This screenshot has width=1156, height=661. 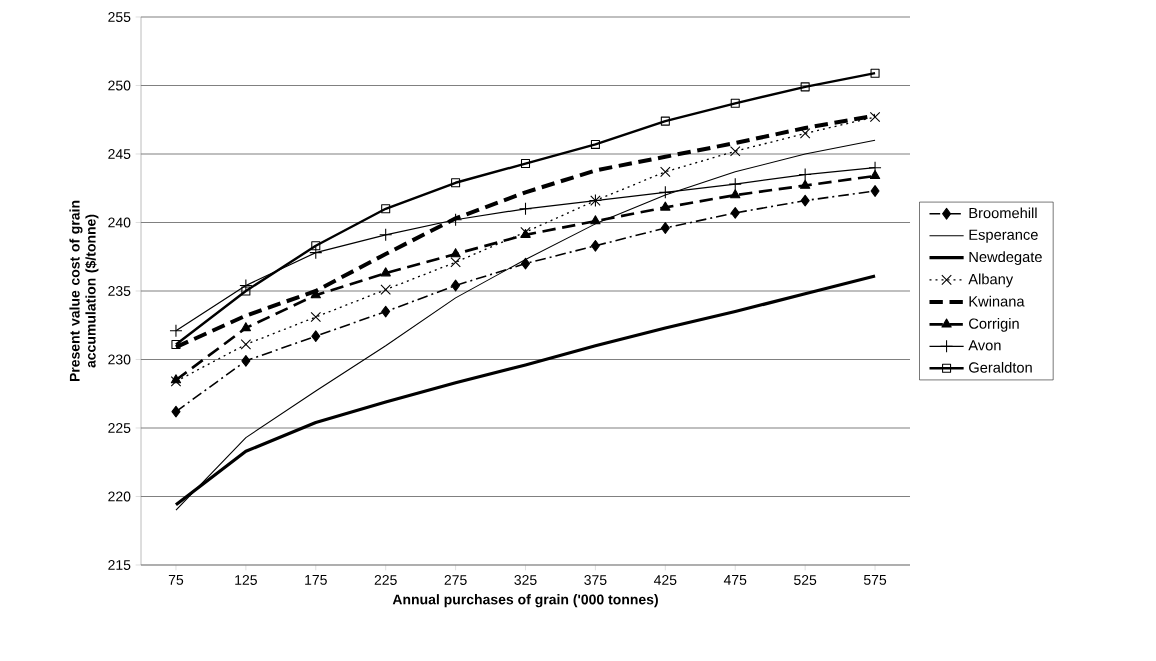 What do you see at coordinates (119, 496) in the screenshot?
I see `y-tick-label: 220` at bounding box center [119, 496].